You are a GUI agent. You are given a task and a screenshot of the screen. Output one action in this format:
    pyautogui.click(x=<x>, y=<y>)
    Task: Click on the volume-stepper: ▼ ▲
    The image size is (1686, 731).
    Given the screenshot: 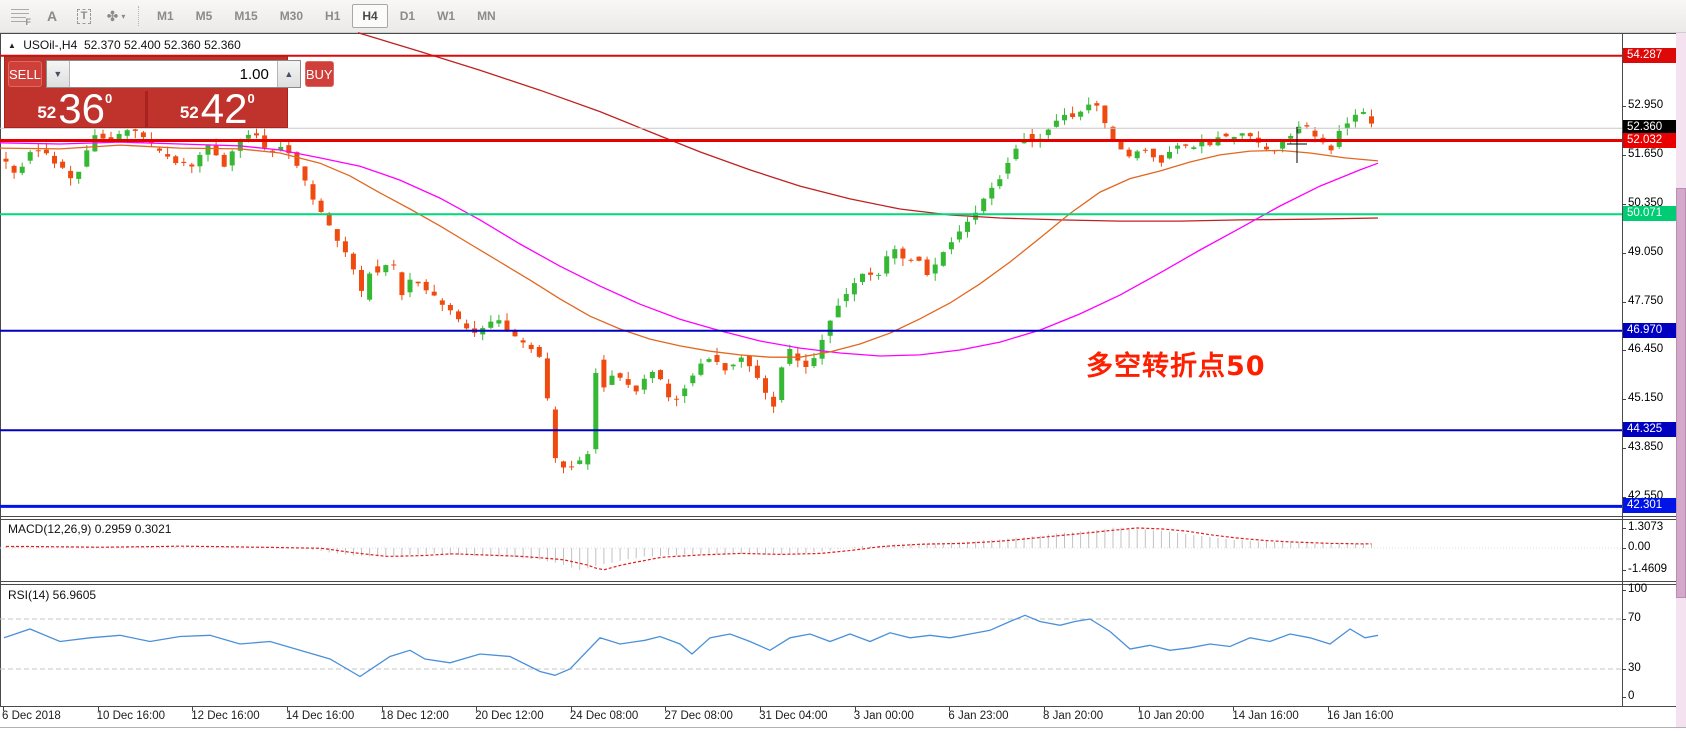 What is the action you would take?
    pyautogui.click(x=173, y=74)
    